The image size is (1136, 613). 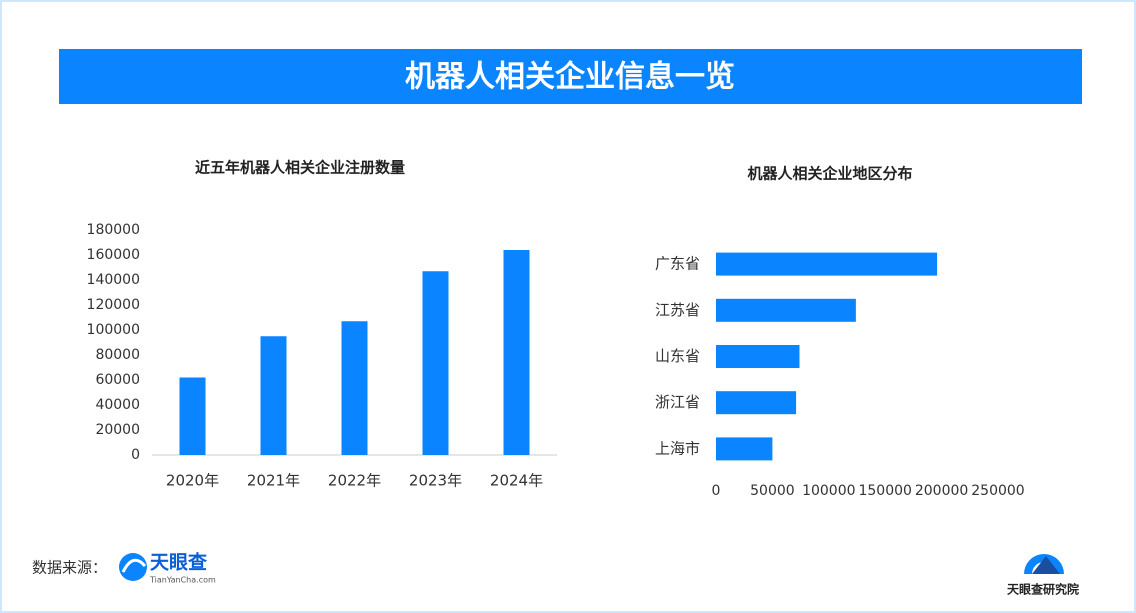 I want to click on y-tick-label: 80000, so click(x=117, y=355).